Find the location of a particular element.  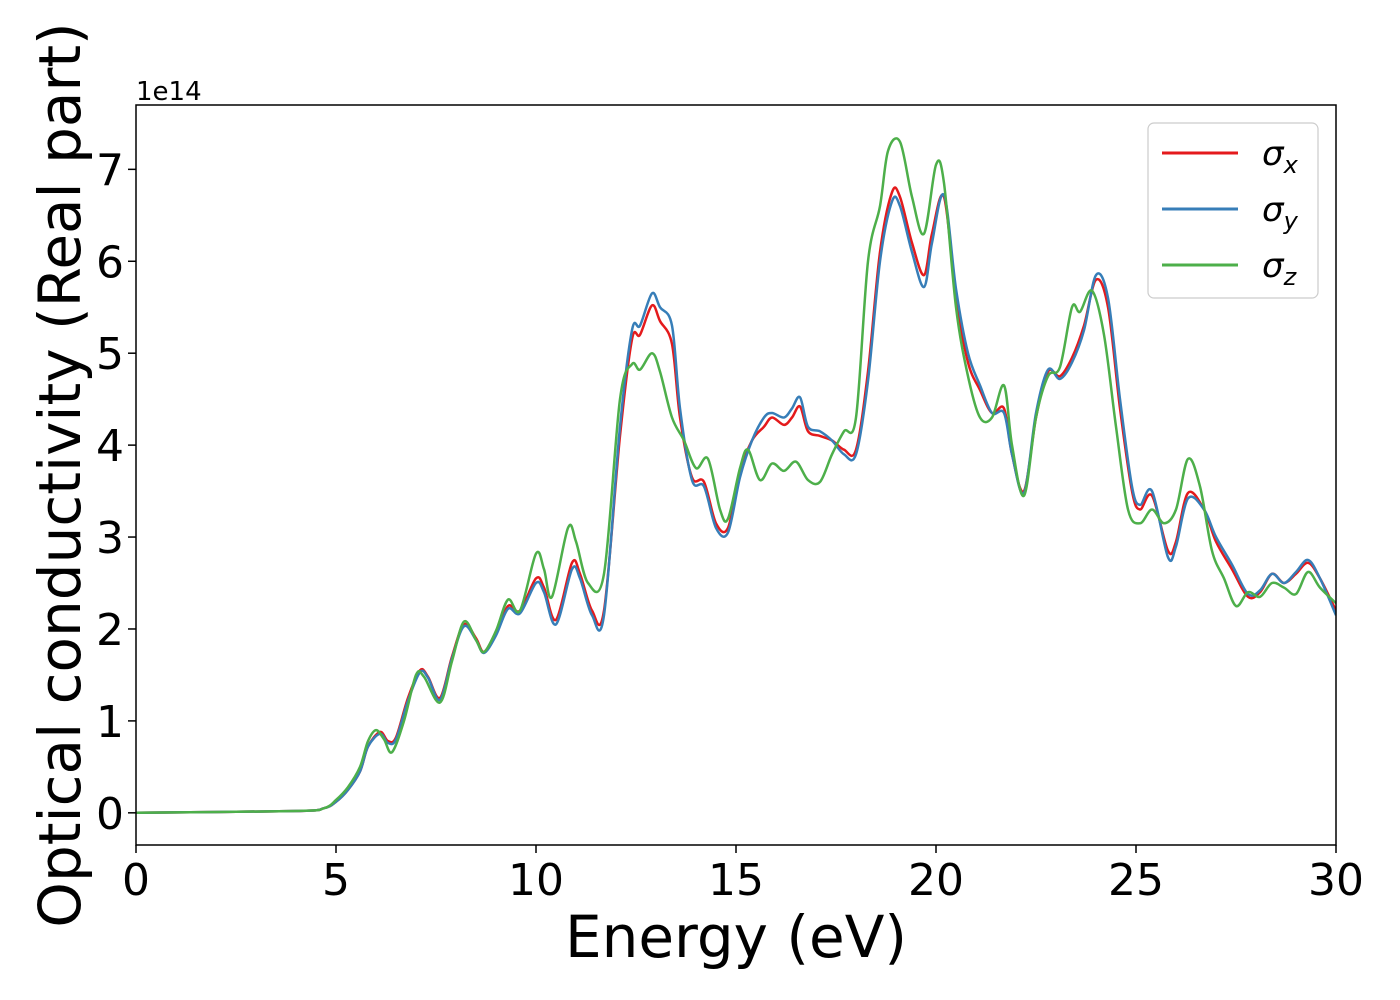

x-tick-label: 10 is located at coordinates (536, 880).